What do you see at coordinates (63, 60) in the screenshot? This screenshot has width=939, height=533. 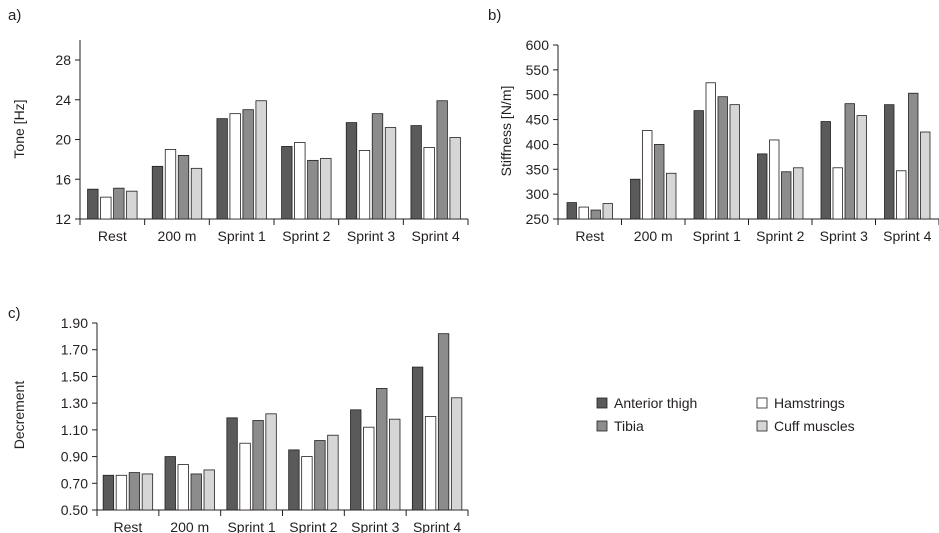 I see `y-tick-label: 28` at bounding box center [63, 60].